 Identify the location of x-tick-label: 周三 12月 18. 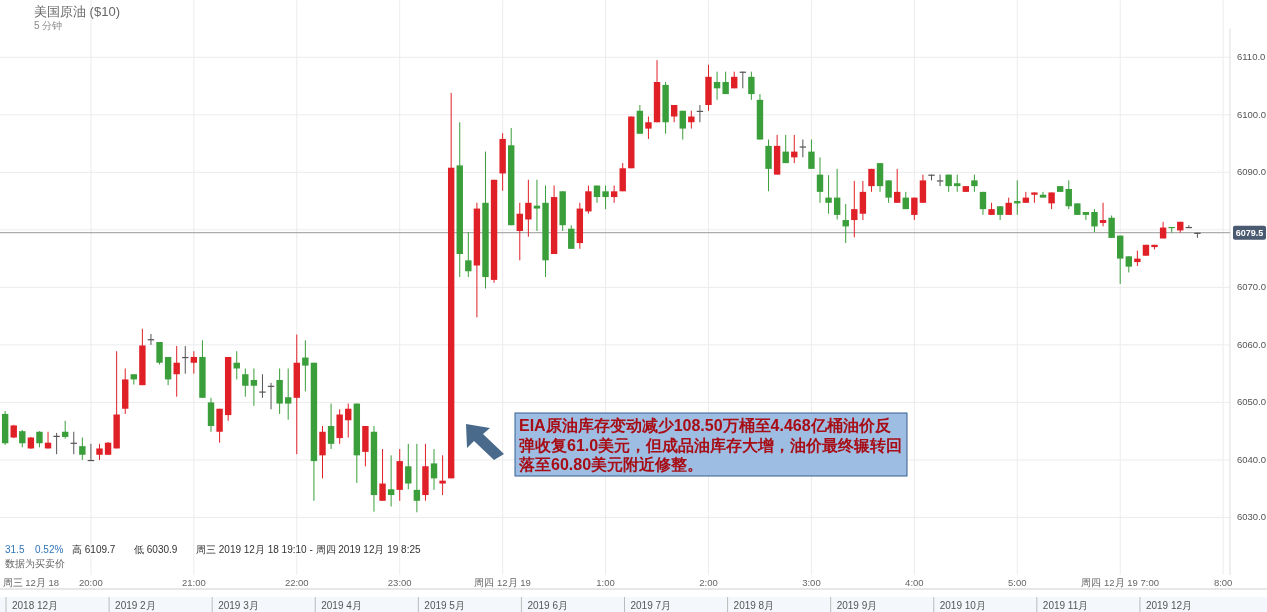
(31, 582).